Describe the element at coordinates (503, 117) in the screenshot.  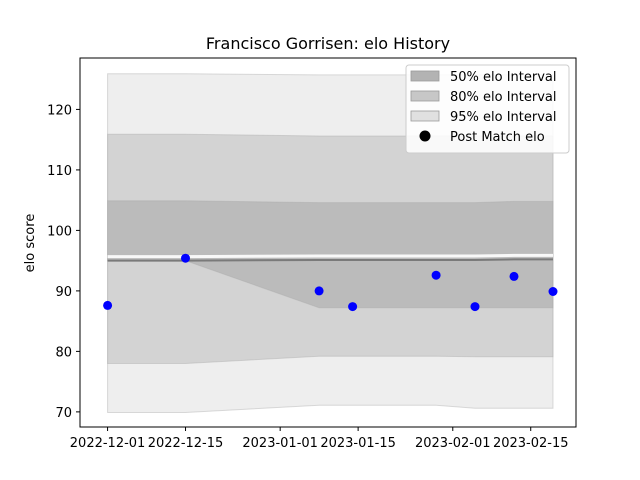
I see `legend-label: 95% elo Interval` at that location.